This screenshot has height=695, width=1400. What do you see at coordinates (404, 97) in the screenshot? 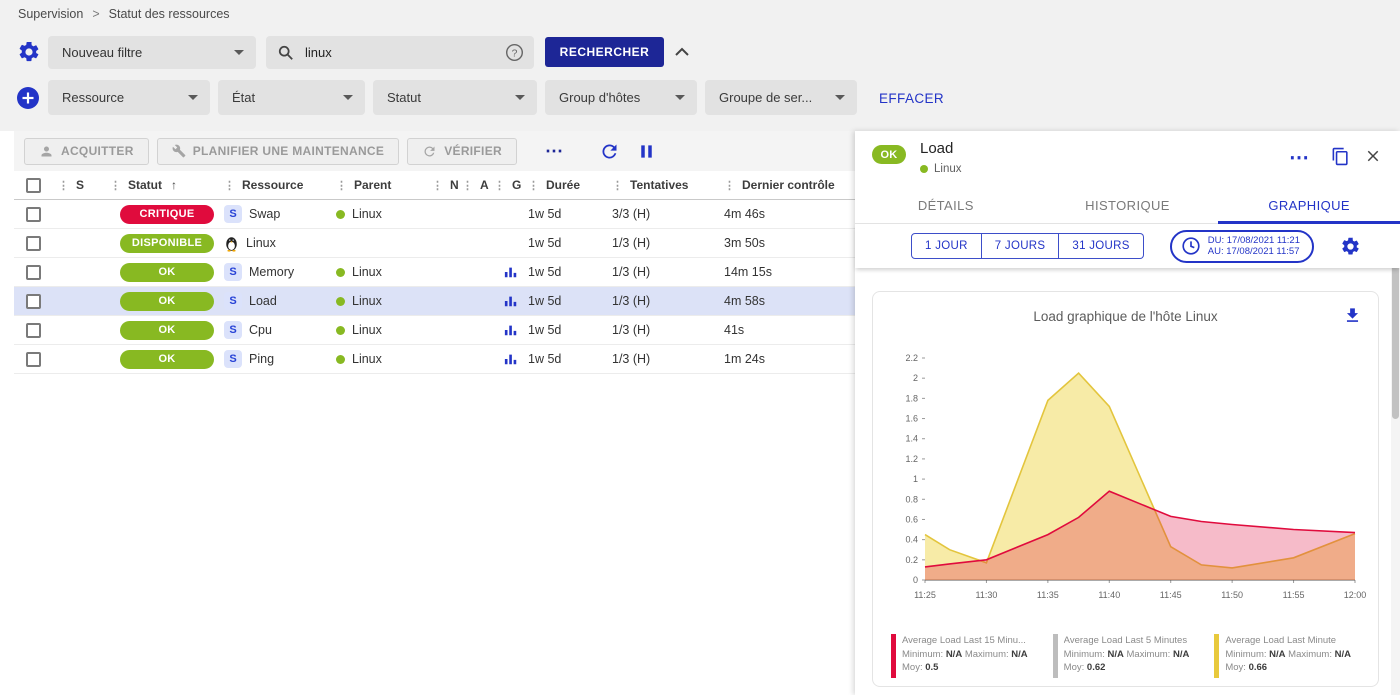
I see `criteria-chip-label: Statut` at bounding box center [404, 97].